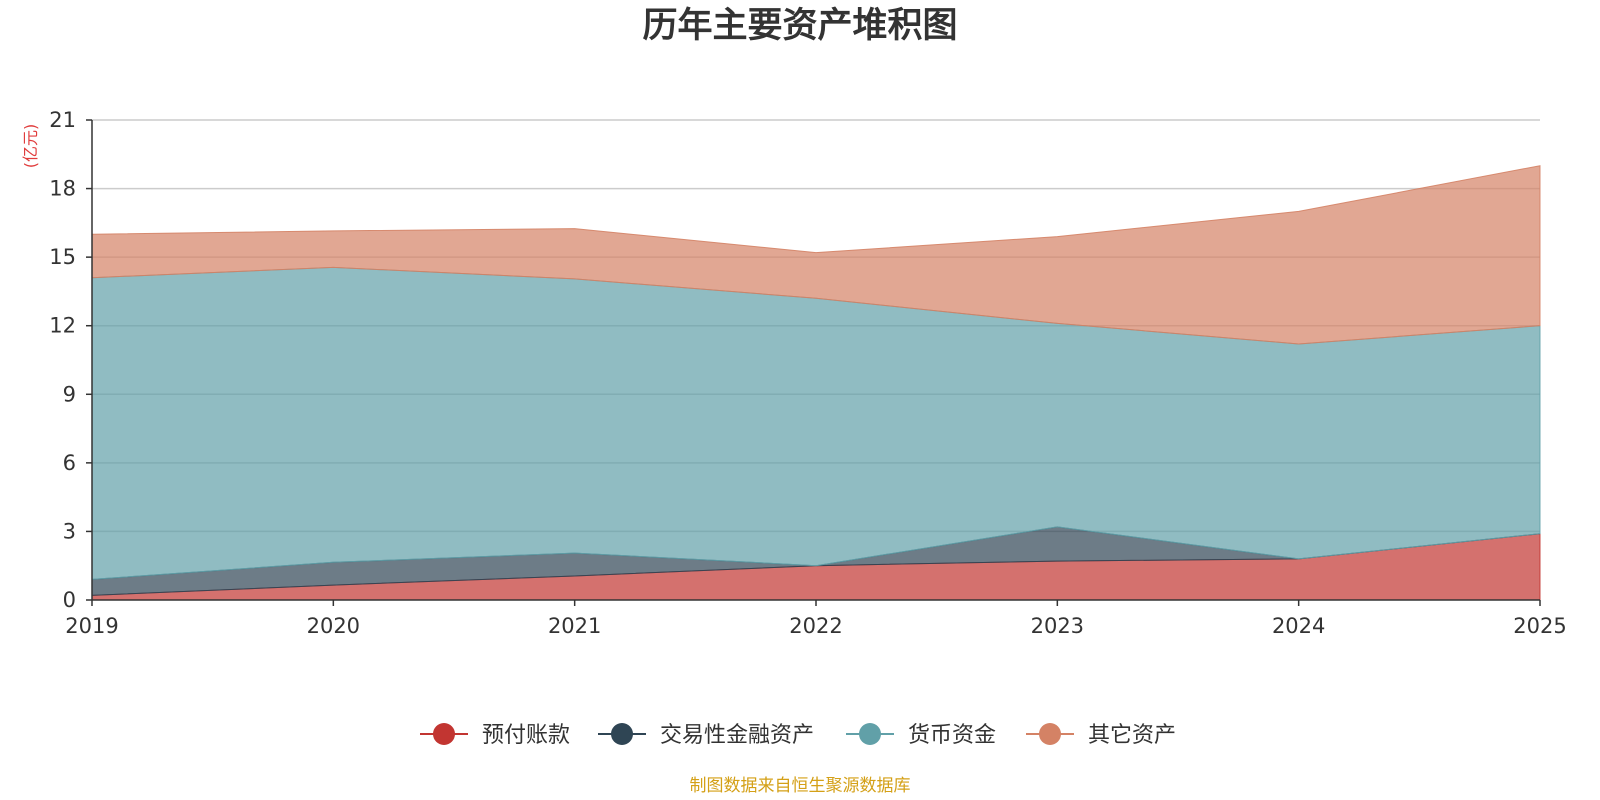  I want to click on legend-item: 预付账款, so click(495, 735).